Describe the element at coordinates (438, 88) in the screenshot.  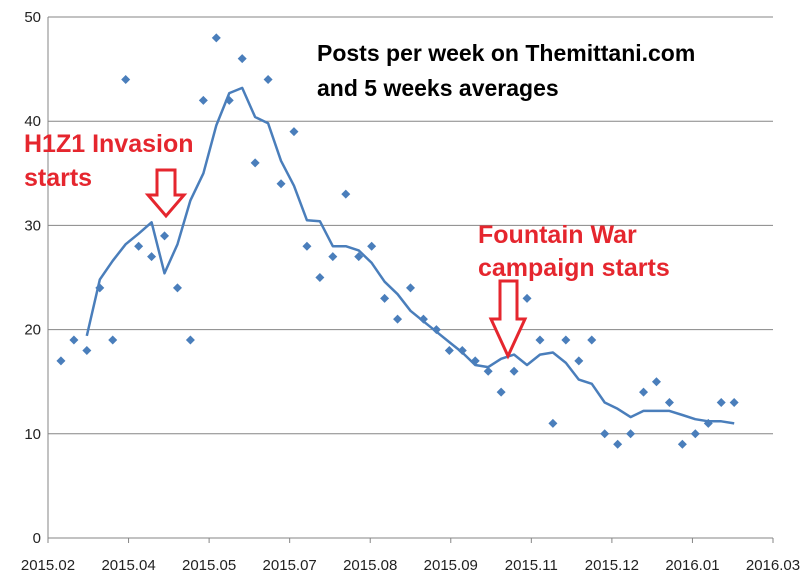
I see `chart-title-line-2: and 5 weeks averages` at that location.